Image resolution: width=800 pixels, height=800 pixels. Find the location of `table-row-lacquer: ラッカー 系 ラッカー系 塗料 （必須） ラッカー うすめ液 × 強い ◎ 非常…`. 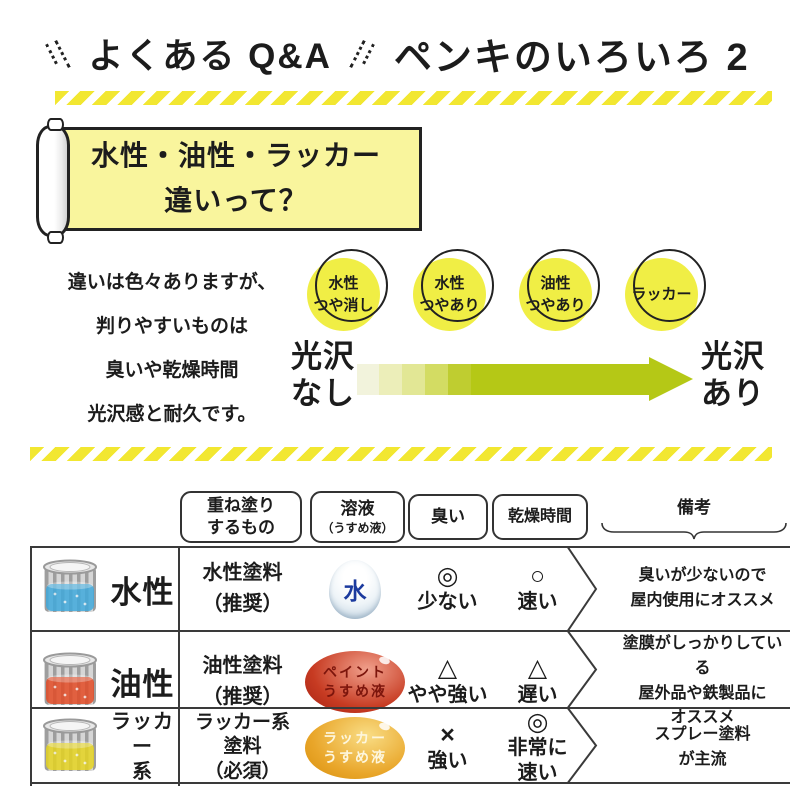

table-row-lacquer: ラッカー 系 ラッカー系 塗料 （必須） ラッカー うすめ液 × 強い ◎ 非常… is located at coordinates (410, 747).